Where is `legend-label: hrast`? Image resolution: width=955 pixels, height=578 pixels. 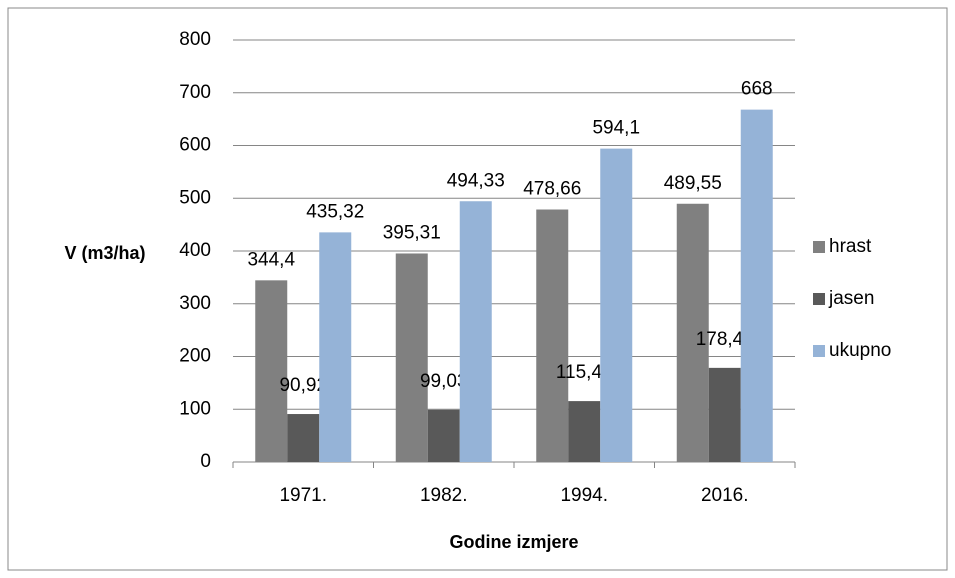 legend-label: hrast is located at coordinates (850, 246).